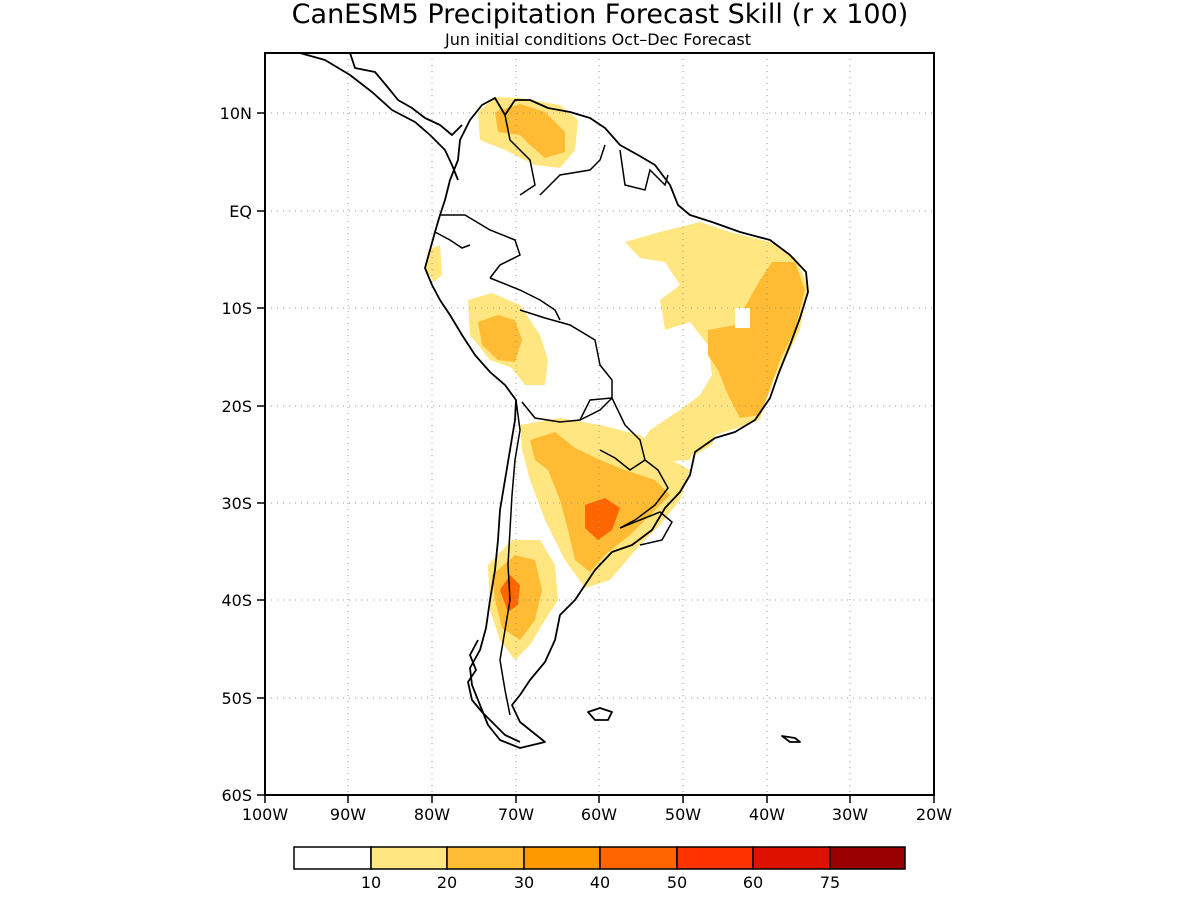  I want to click on border-bolivia, so click(566, 366).